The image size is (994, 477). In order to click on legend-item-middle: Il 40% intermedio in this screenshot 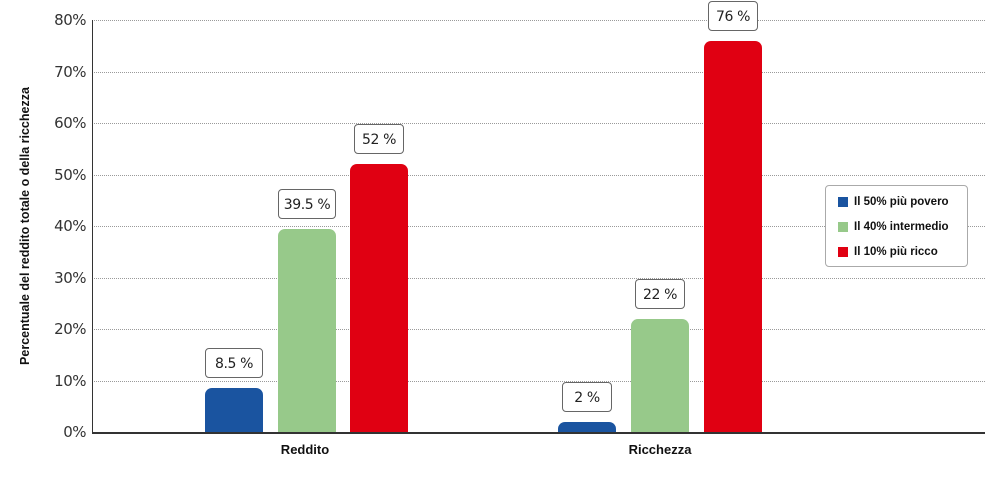, I will do `click(893, 227)`.